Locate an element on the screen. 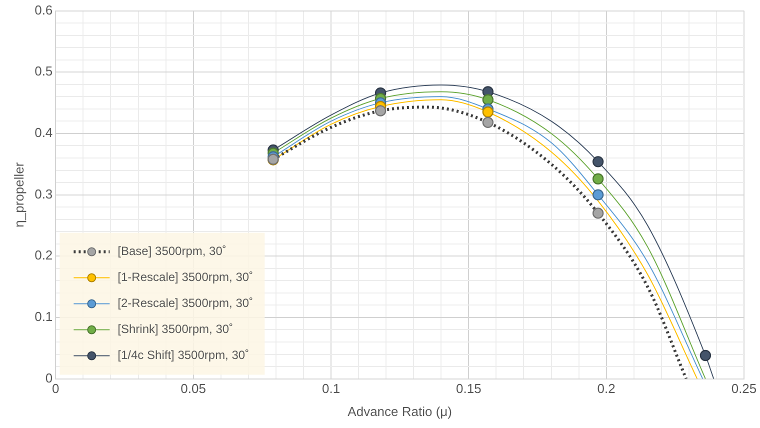 This screenshot has height=428, width=760. x-tick-label: 0.2 is located at coordinates (606, 388).